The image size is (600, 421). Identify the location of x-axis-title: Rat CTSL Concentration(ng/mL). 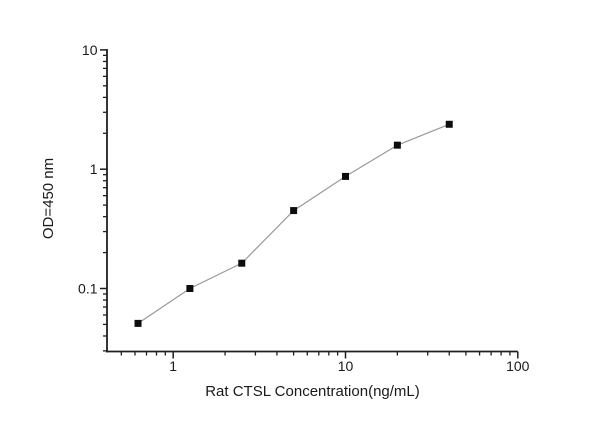
(312, 391).